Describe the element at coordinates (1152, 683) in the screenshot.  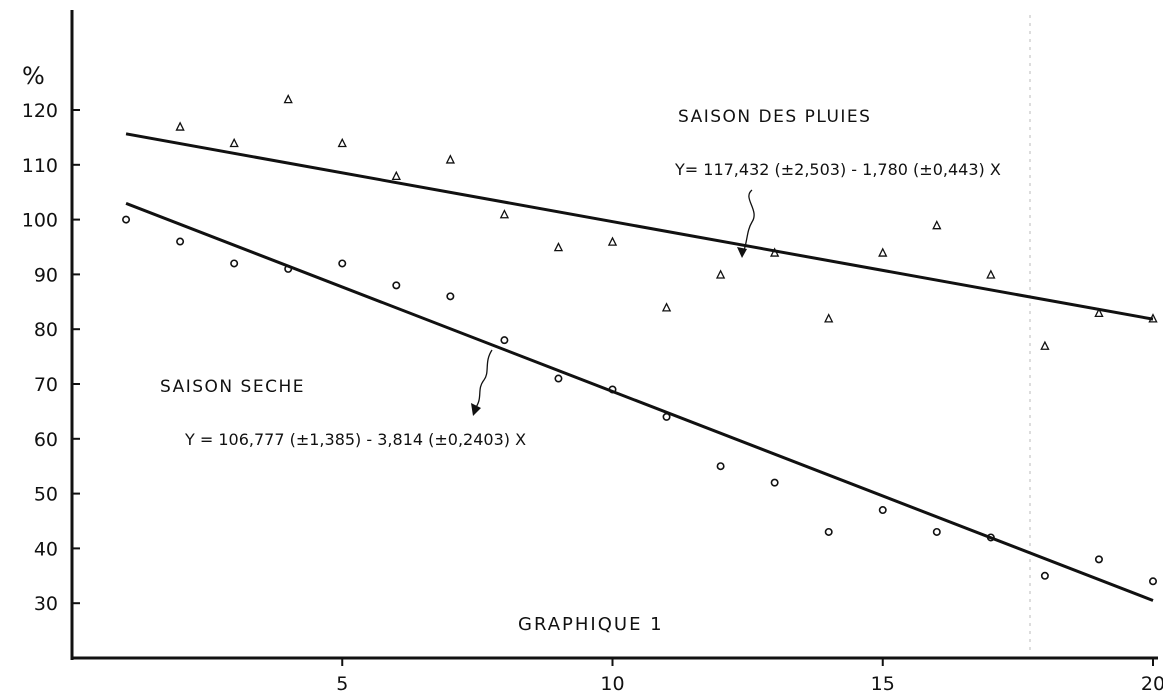
I see `x-tick-label: 20` at that location.